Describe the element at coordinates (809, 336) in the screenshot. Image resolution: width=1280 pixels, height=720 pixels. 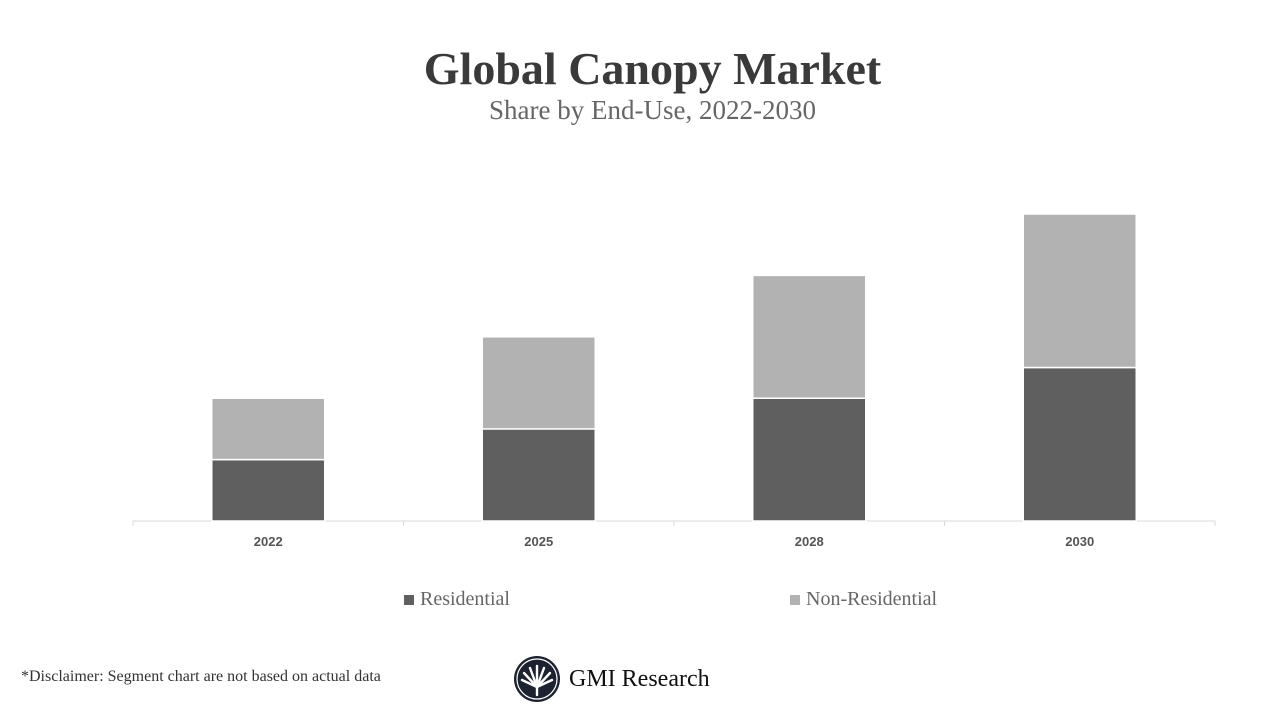
I see `bar-non-residential-2028` at that location.